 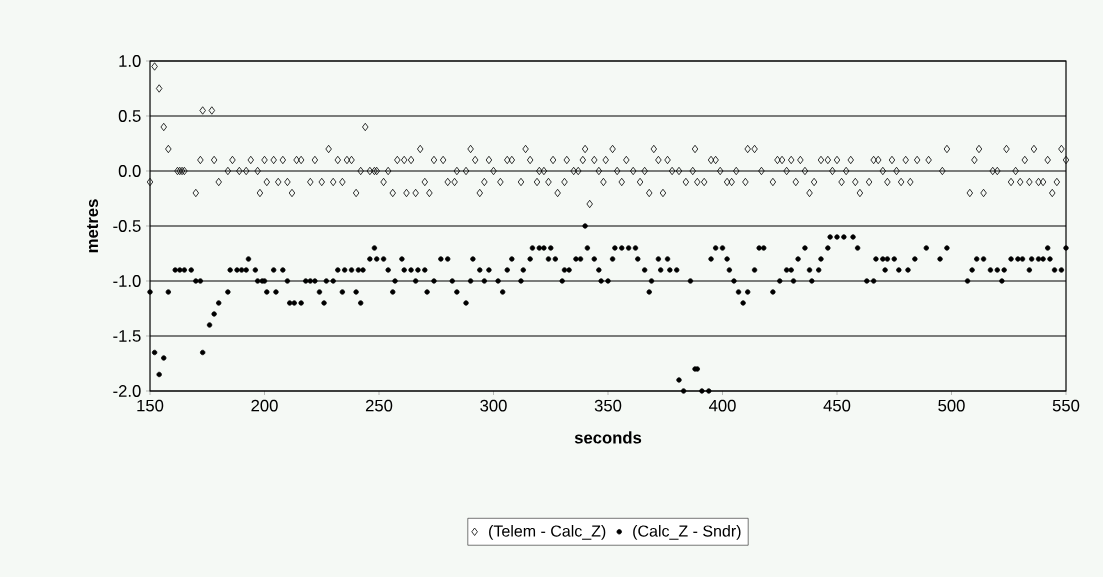 I want to click on y-tick-label: 0.5, so click(x=129, y=116).